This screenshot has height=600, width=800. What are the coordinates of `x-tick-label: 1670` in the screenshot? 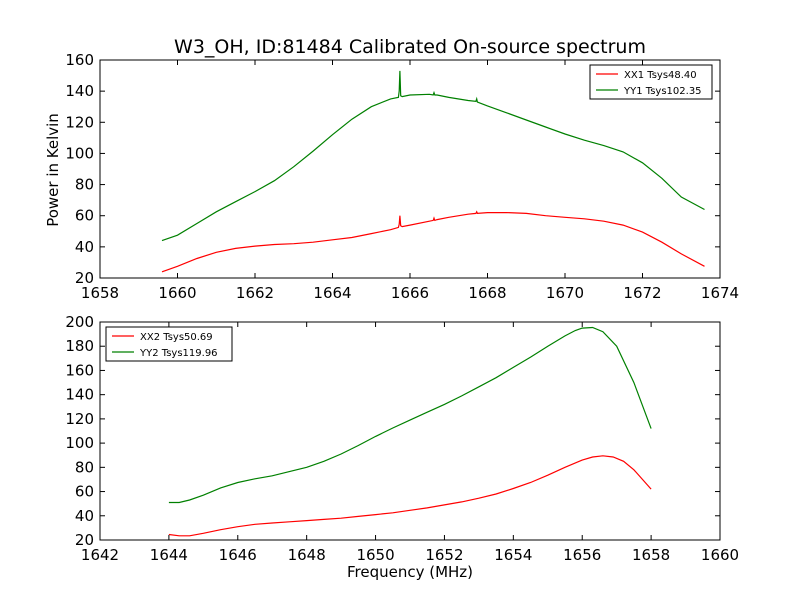 It's located at (565, 293).